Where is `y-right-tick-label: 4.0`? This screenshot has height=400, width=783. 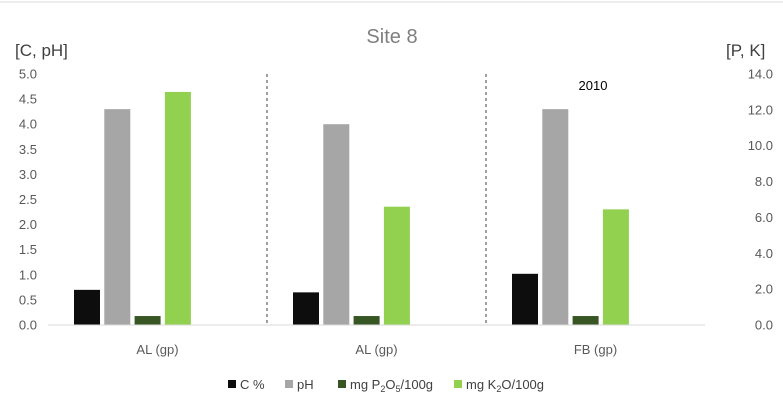
y-right-tick-label: 4.0 is located at coordinates (764, 253).